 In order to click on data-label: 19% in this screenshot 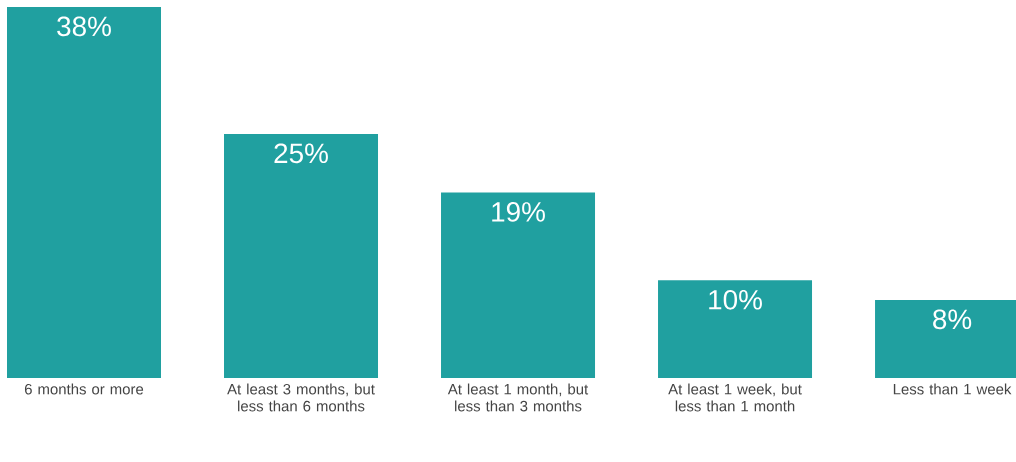, I will do `click(518, 212)`.